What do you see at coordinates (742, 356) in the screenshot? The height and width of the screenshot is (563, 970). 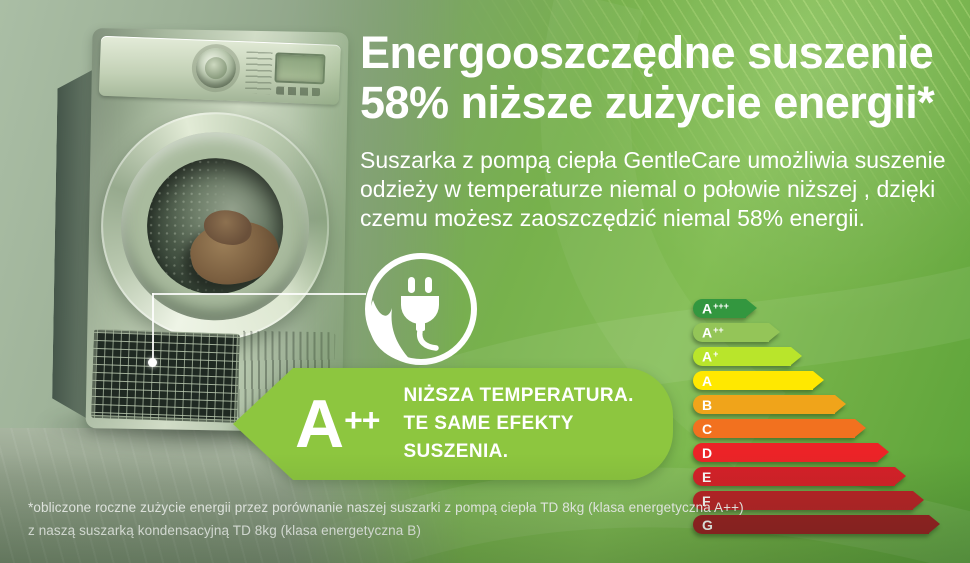 I see `energy-bar: A+` at bounding box center [742, 356].